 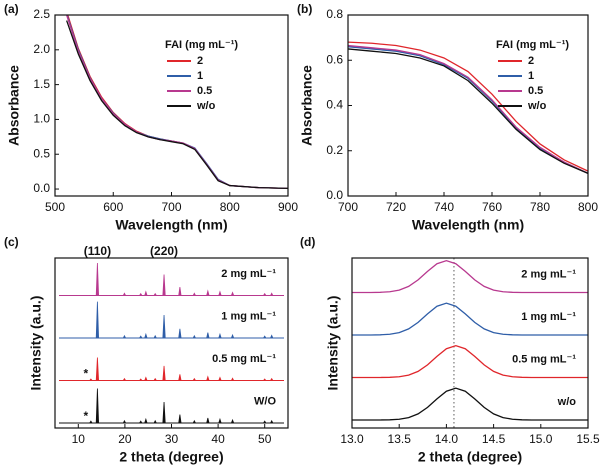 What do you see at coordinates (548, 275) in the screenshot?
I see `series-label: 2 mg mL⁻¹` at bounding box center [548, 275].